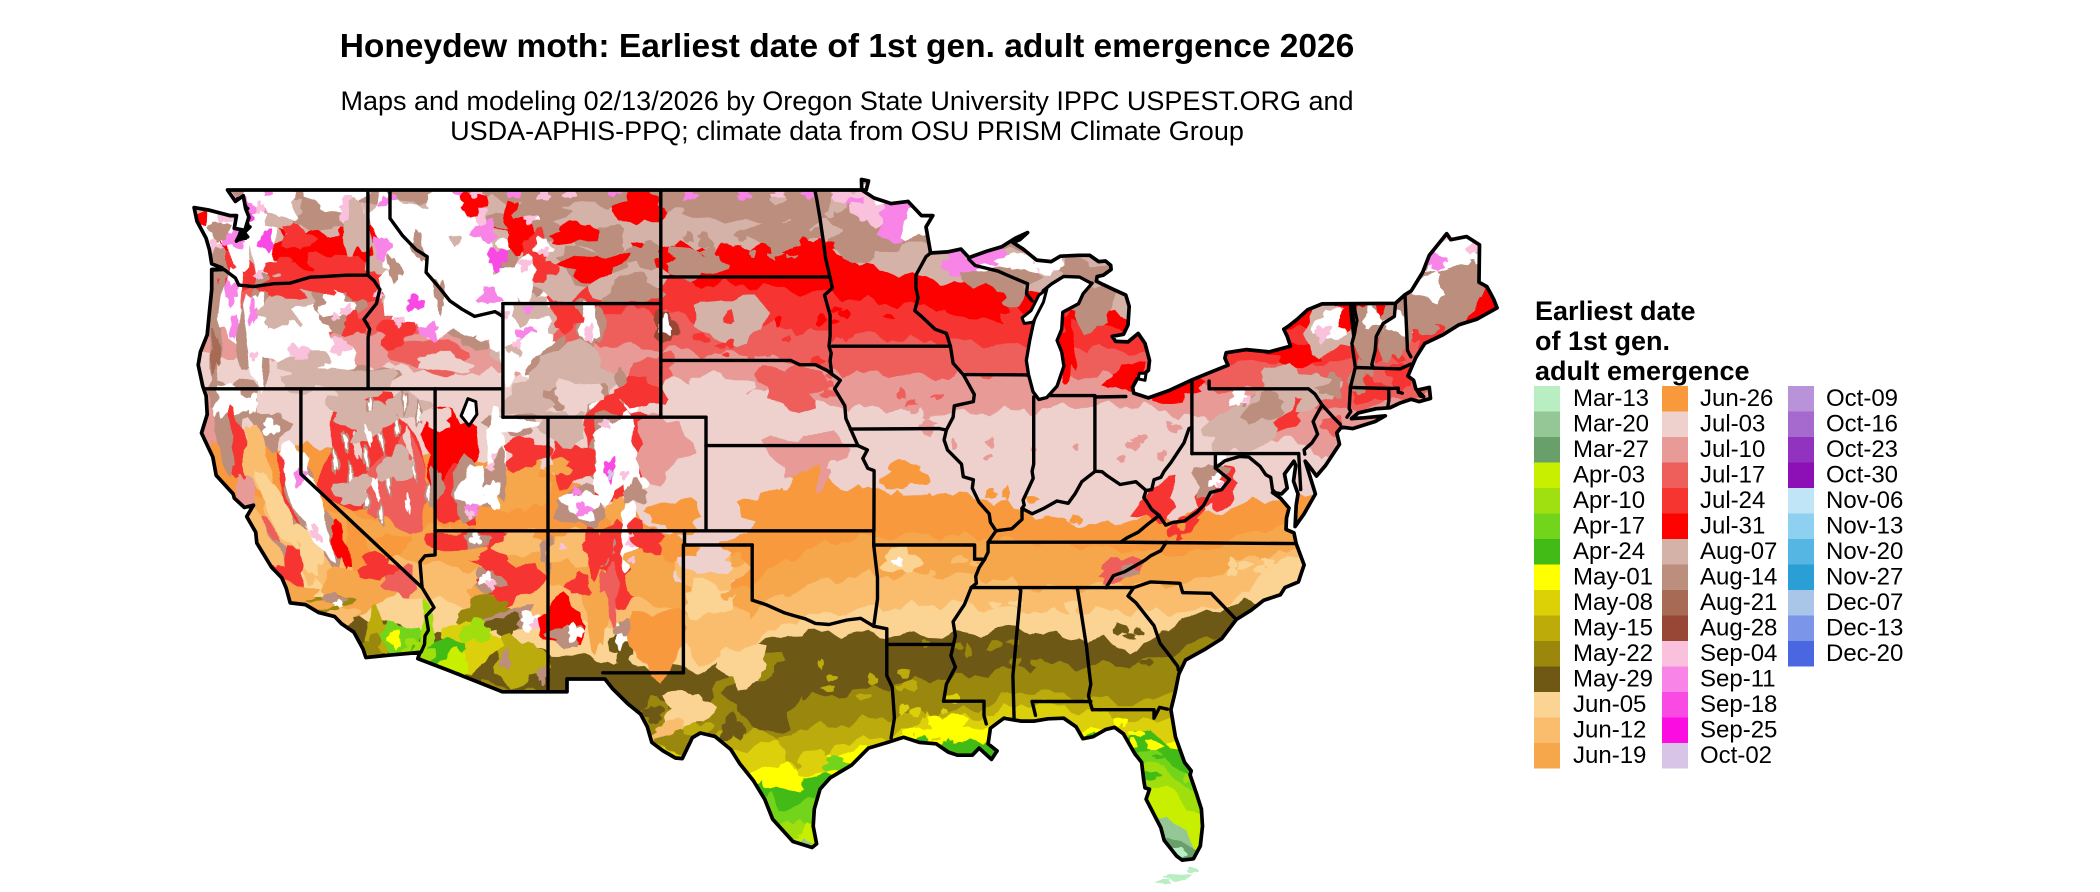  What do you see at coordinates (1609, 526) in the screenshot?
I see `svg-text: Apr-17` at bounding box center [1609, 526].